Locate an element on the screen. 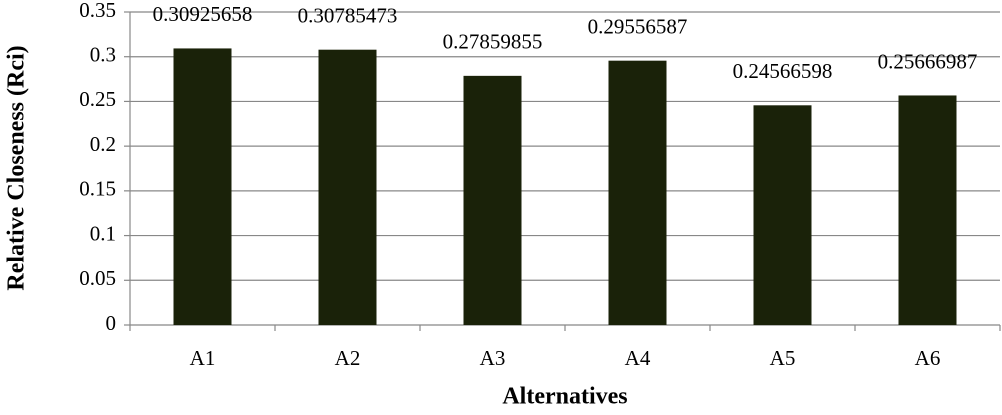  y-tick-label: 0 is located at coordinates (111, 323).